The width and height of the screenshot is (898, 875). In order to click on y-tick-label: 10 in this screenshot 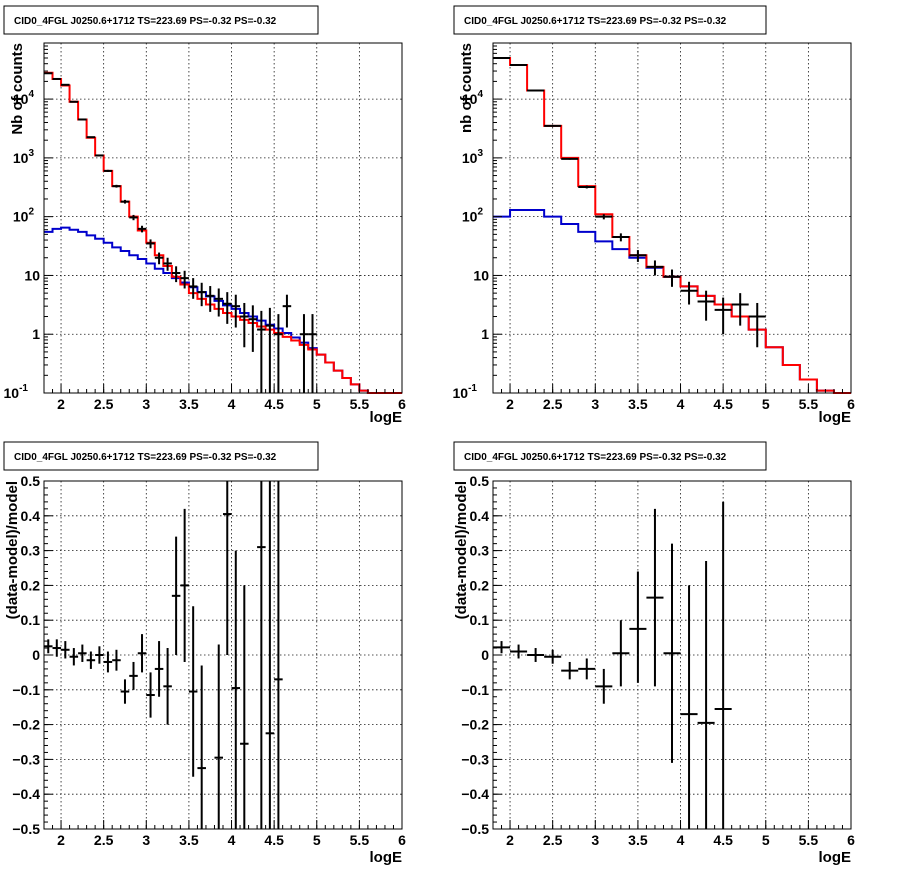, I will do `click(481, 275)`.